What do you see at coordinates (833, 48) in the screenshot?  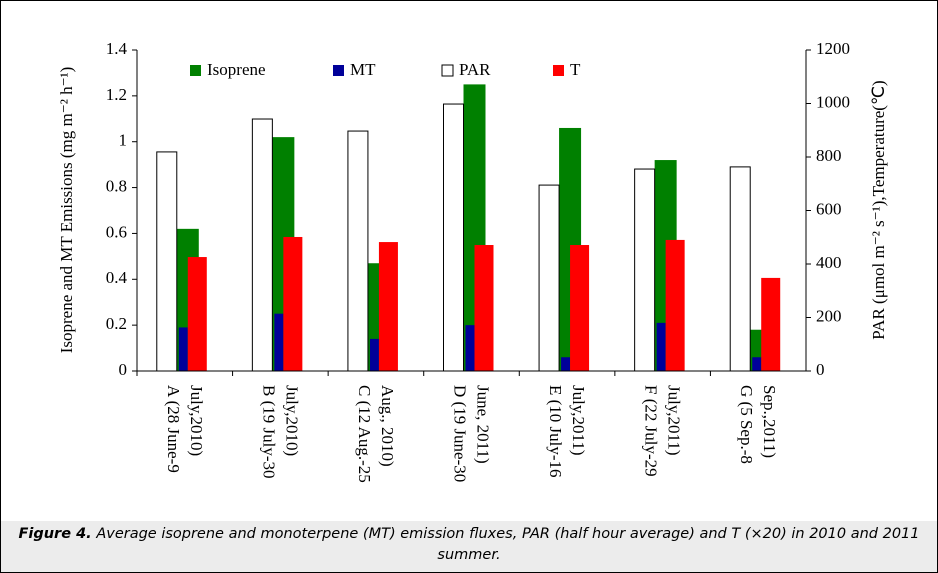 I see `y2-tick-label: 1200` at bounding box center [833, 48].